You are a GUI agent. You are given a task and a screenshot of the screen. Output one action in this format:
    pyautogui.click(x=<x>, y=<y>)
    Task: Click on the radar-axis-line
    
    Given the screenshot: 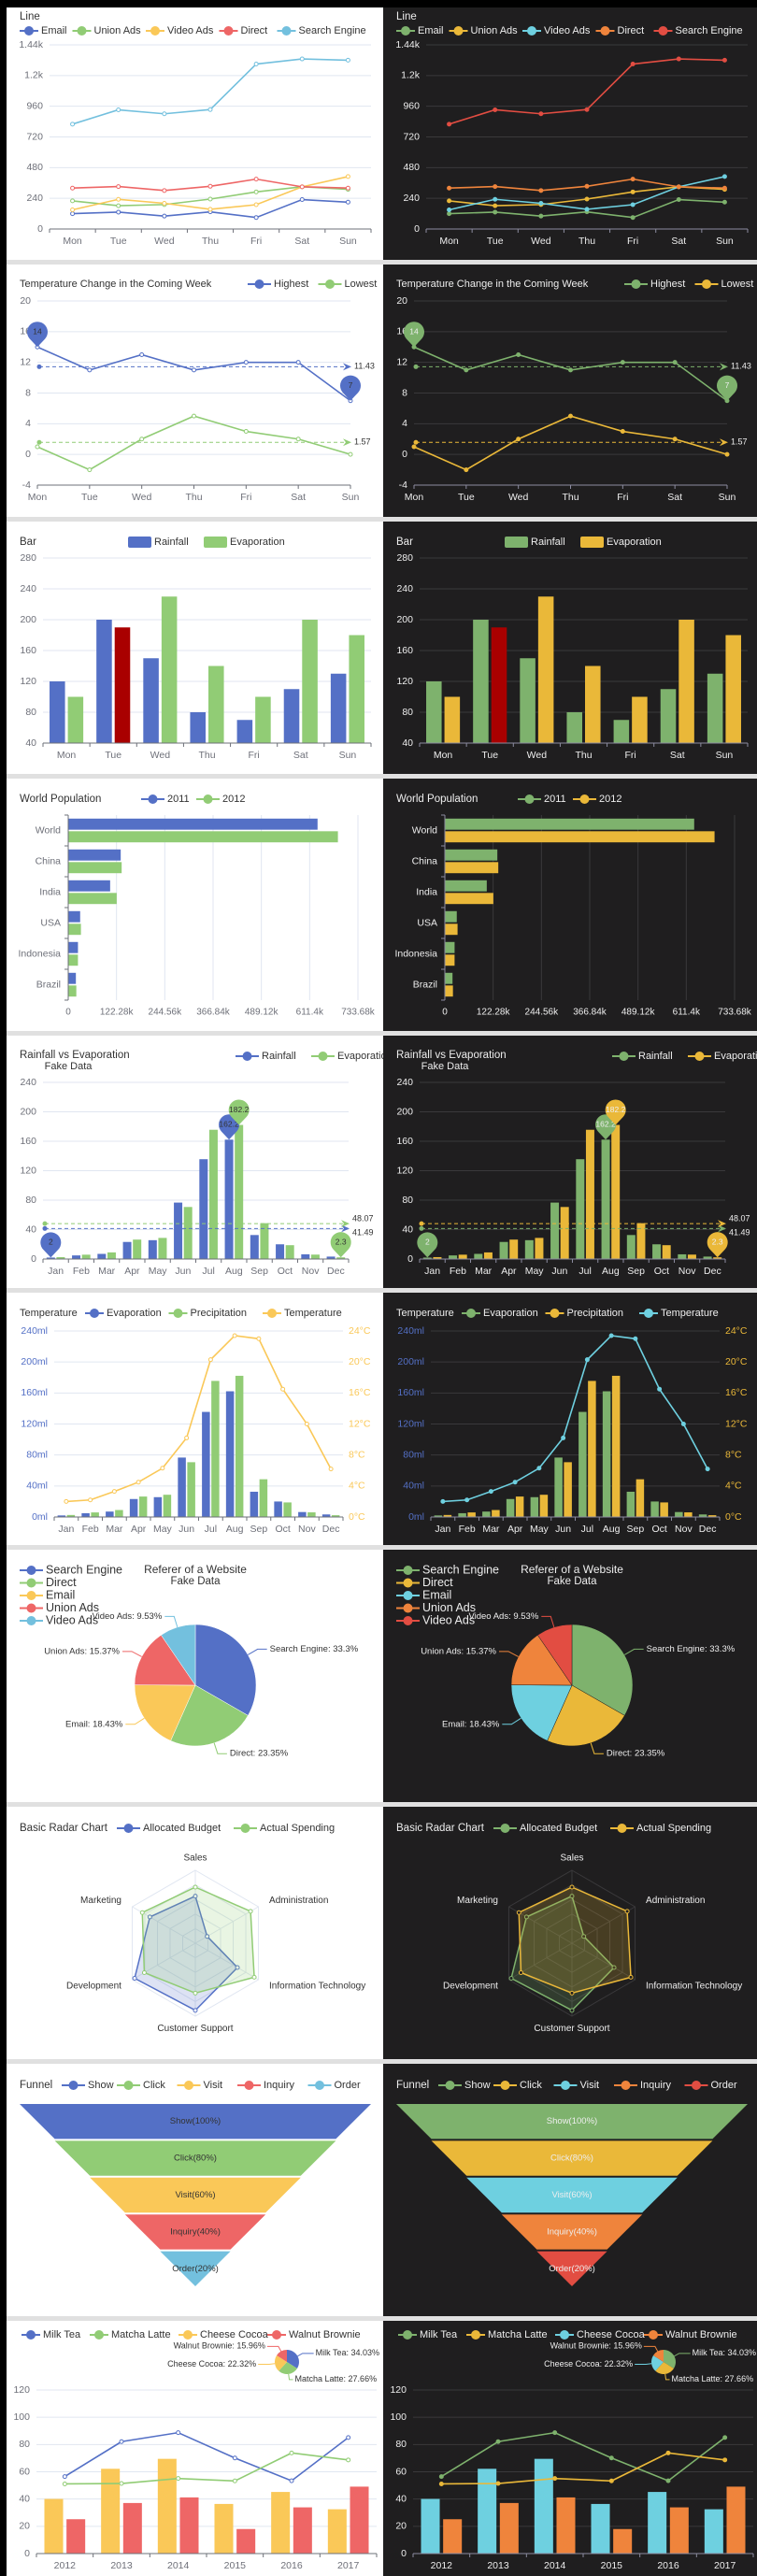 What is the action you would take?
    pyautogui.click(x=226, y=1962)
    